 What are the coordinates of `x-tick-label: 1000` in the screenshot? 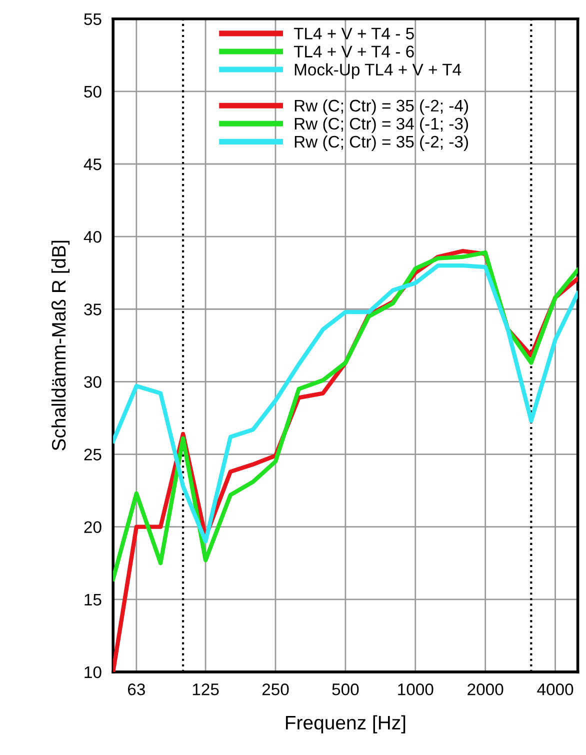 It's located at (416, 690).